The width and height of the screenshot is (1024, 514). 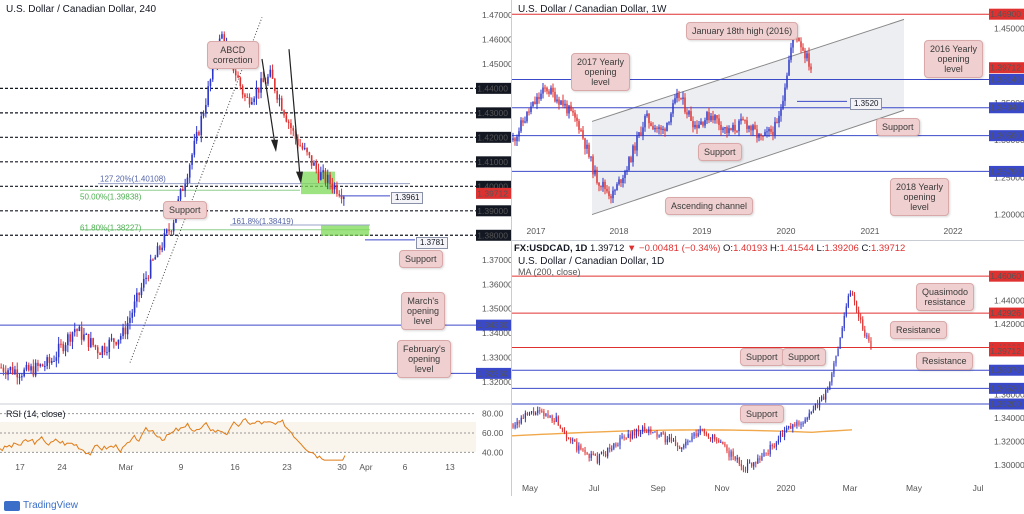 What do you see at coordinates (619, 231) in the screenshot?
I see `weekly-time-axis-label: 2018` at bounding box center [619, 231].